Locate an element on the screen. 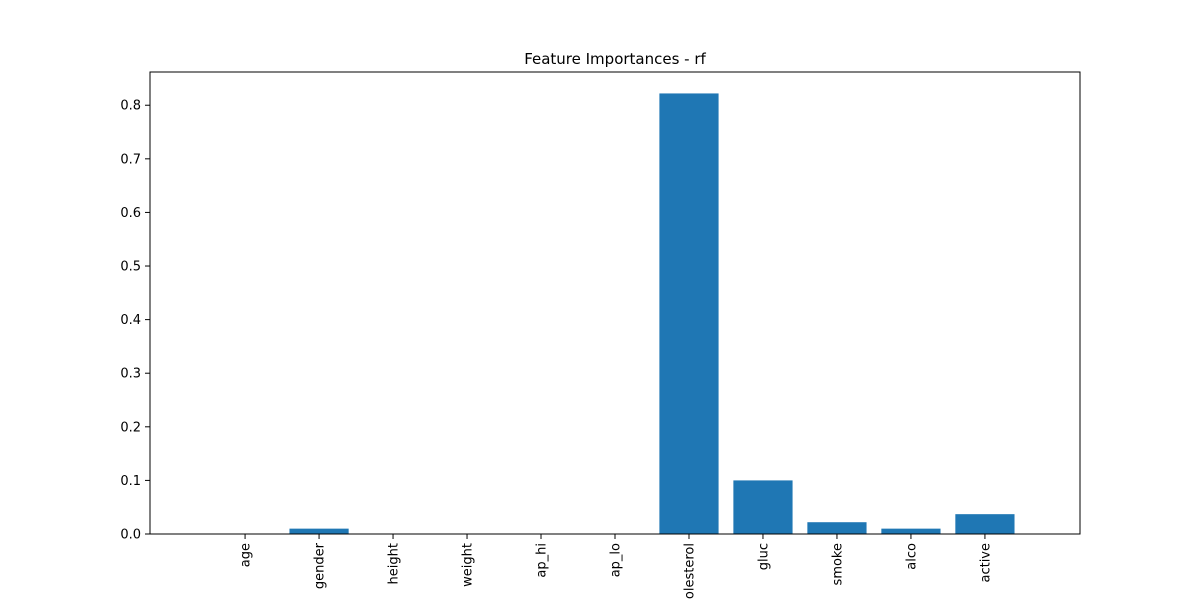  bar-gluc is located at coordinates (763, 507).